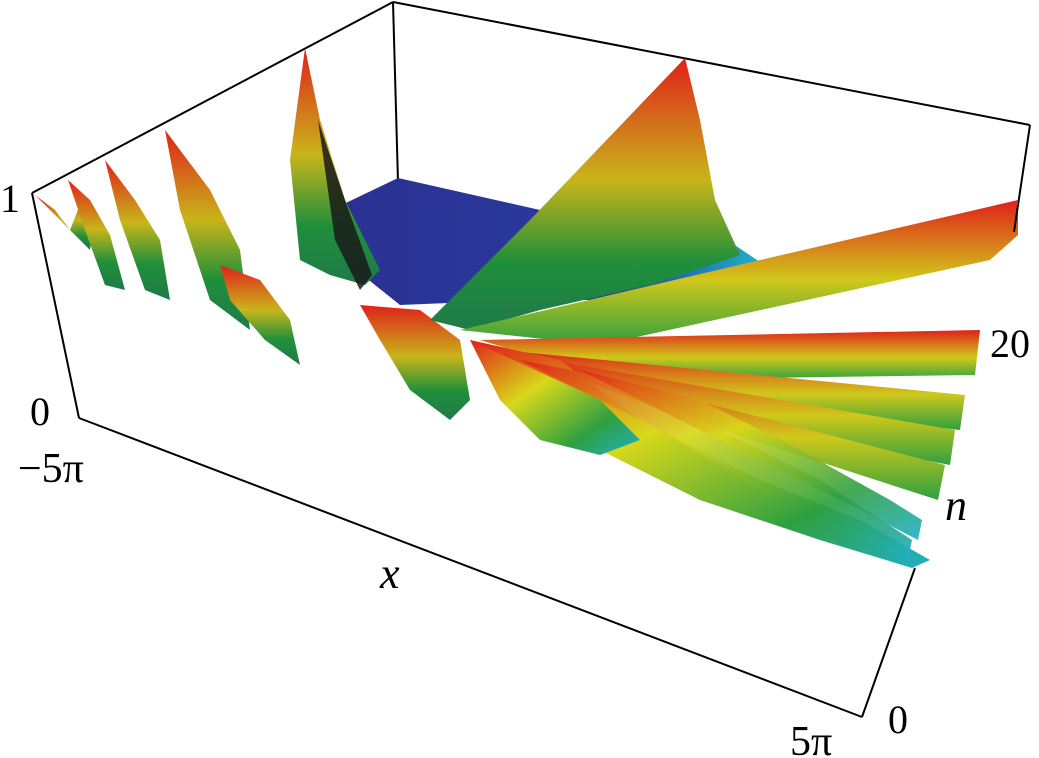  What do you see at coordinates (10, 198) in the screenshot?
I see `z-tick-max: 1` at bounding box center [10, 198].